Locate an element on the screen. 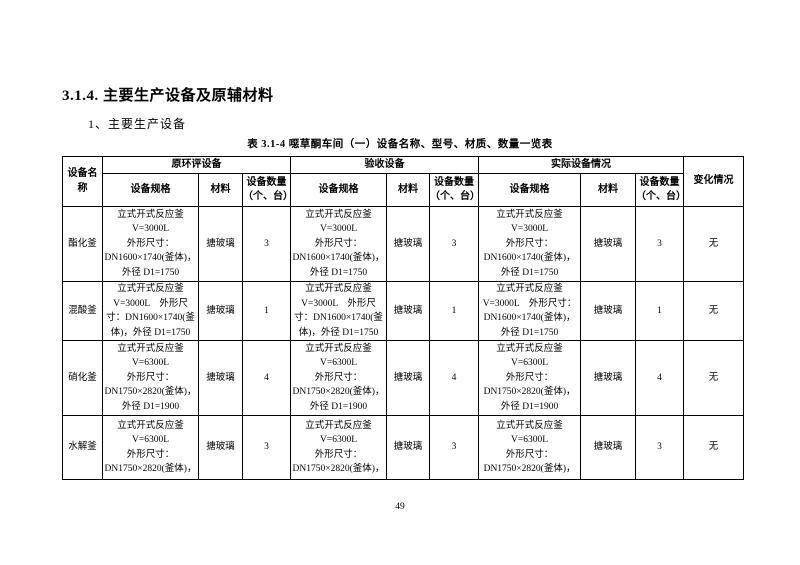 The height and width of the screenshot is (565, 800). header-actual-qty: 设备数量 （个、台） is located at coordinates (660, 190).